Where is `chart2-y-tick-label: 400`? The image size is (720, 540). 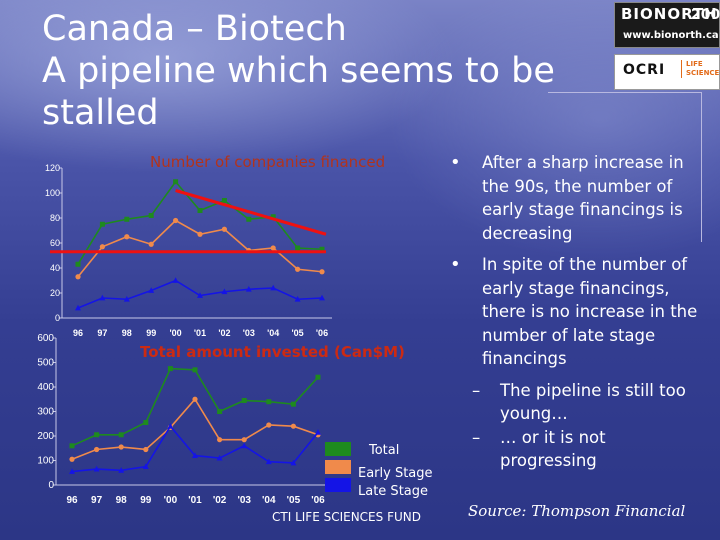
chart2-y-tick-label: 400 is located at coordinates (45, 387).